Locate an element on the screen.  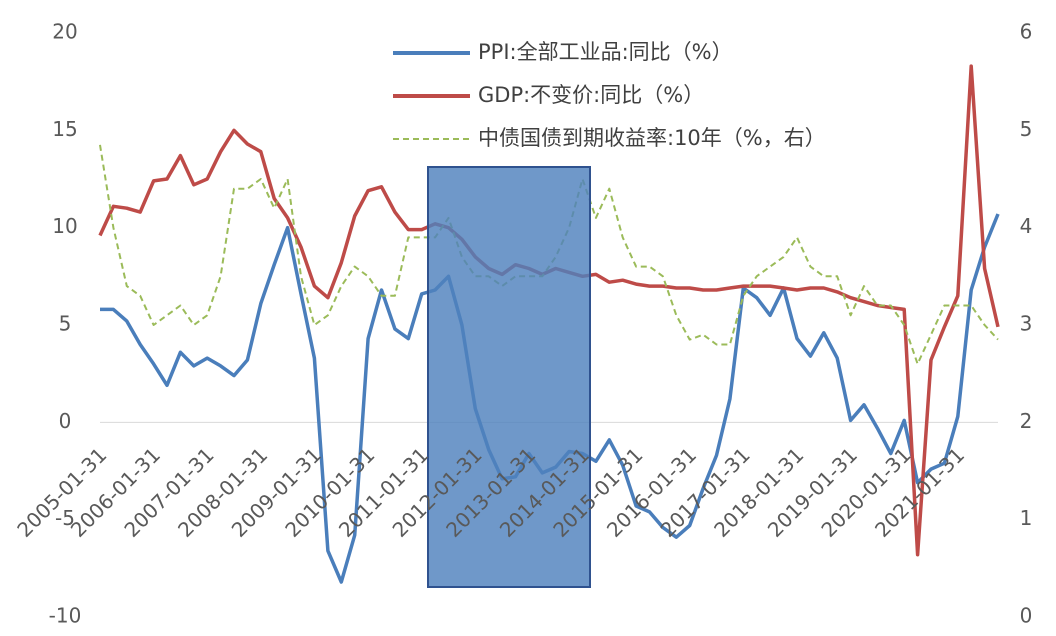
y2-tick-label: 5 is located at coordinates (1026, 129).